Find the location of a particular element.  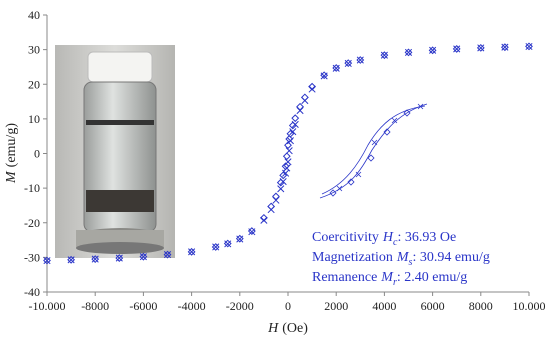

x-tick-label: 6000 is located at coordinates (433, 306).